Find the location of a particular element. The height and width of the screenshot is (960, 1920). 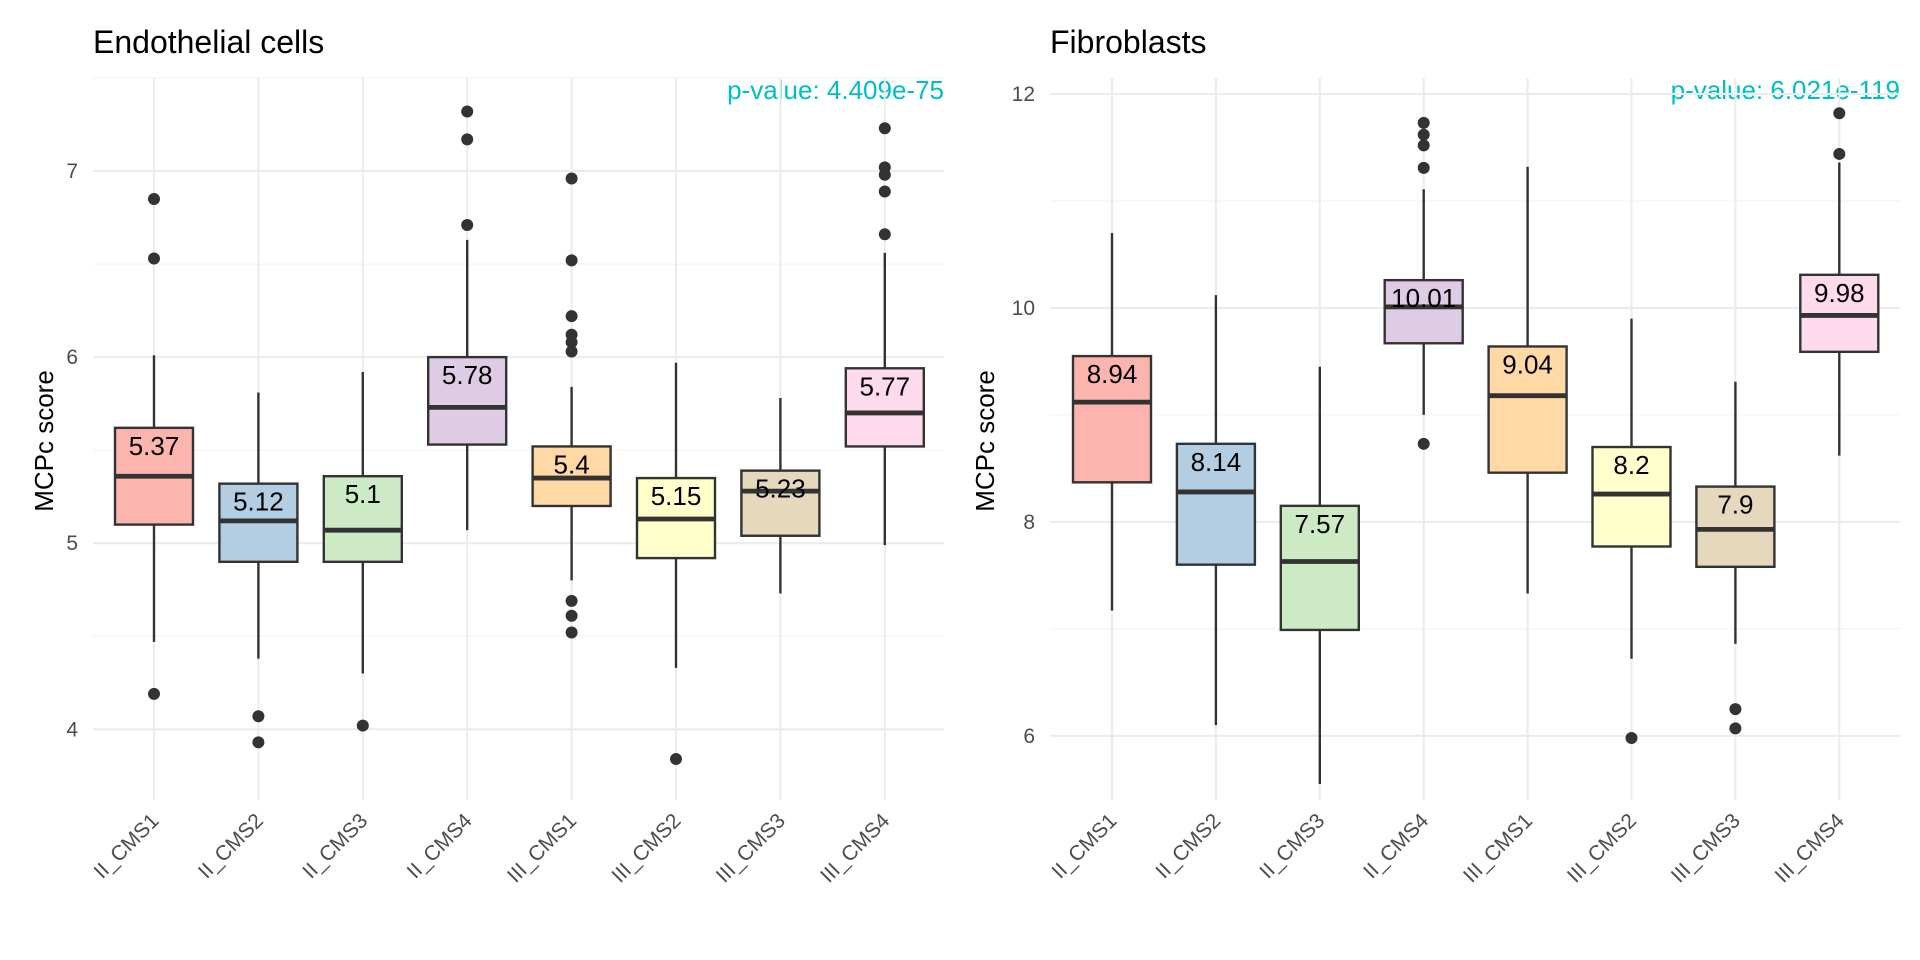

box-III_CMS3: 5.23 is located at coordinates (780, 496).